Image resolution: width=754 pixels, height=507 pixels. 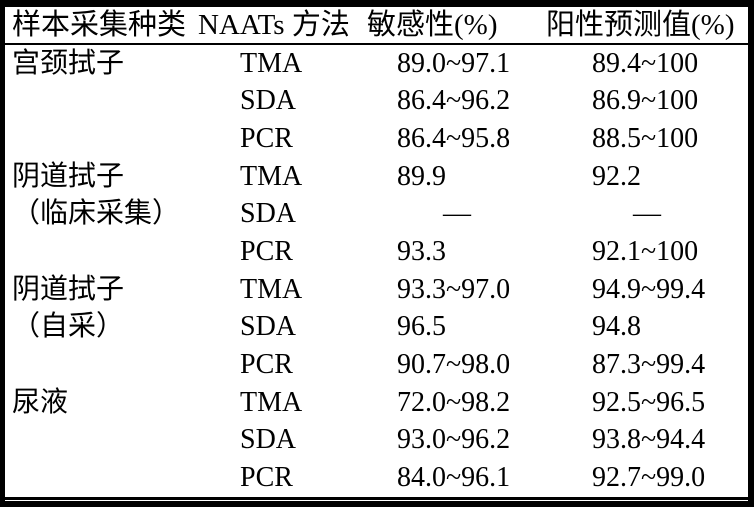 I want to click on table-row: （自采） SDA 96.5 94.8, so click(x=376, y=328).